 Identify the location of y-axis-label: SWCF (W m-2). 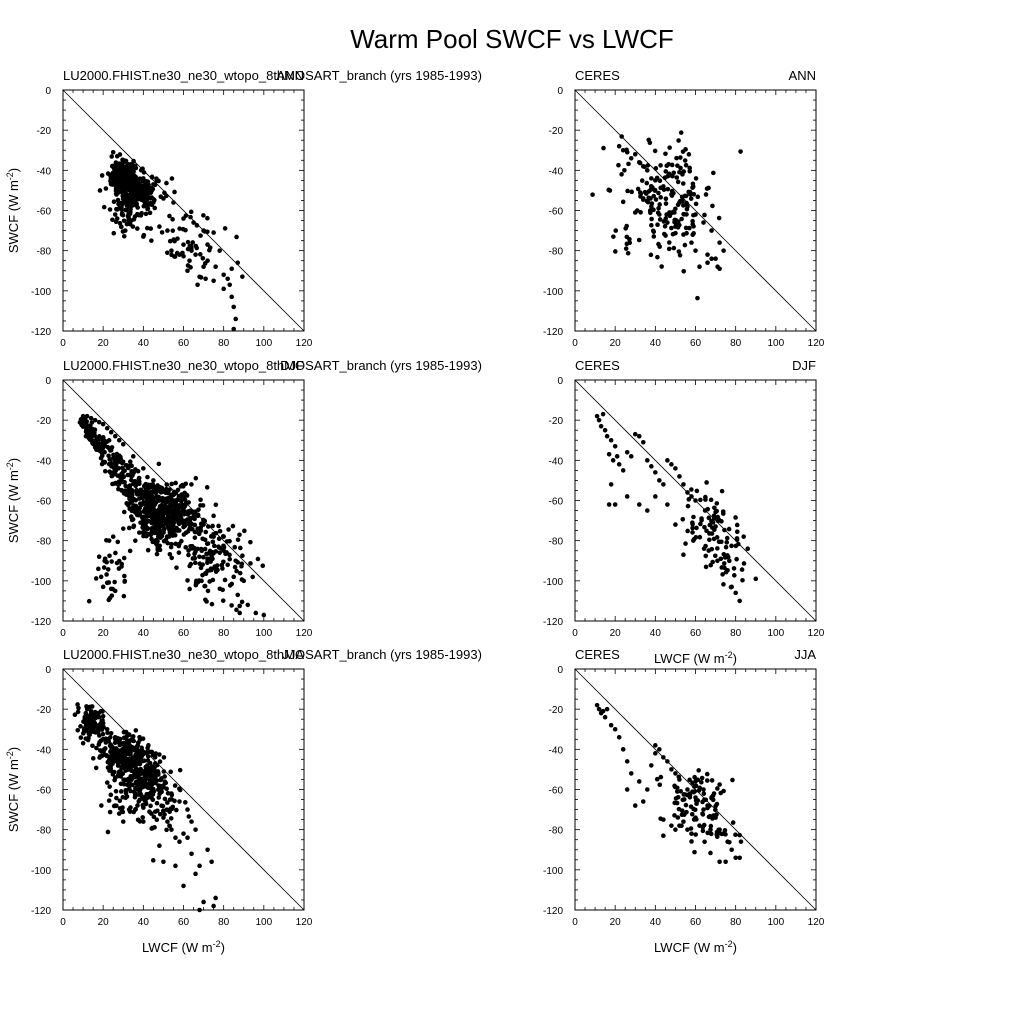
(13, 500).